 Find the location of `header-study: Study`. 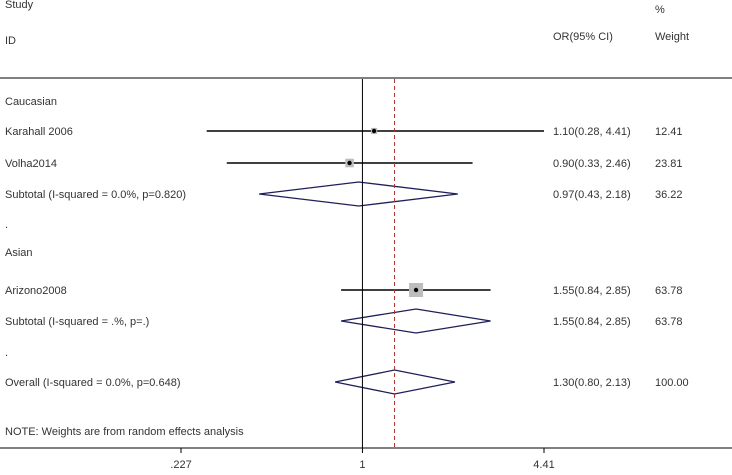

header-study: Study is located at coordinates (19, 5).